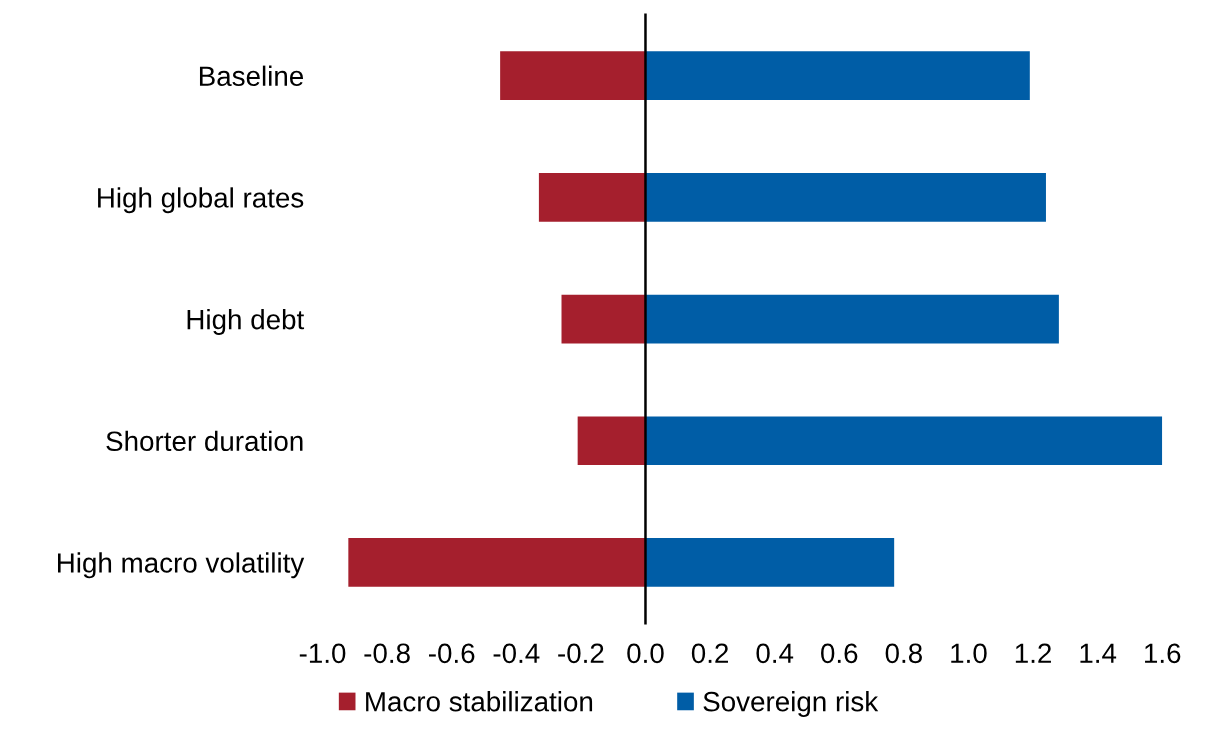  I want to click on y-tick-label: High debt, so click(246, 321).